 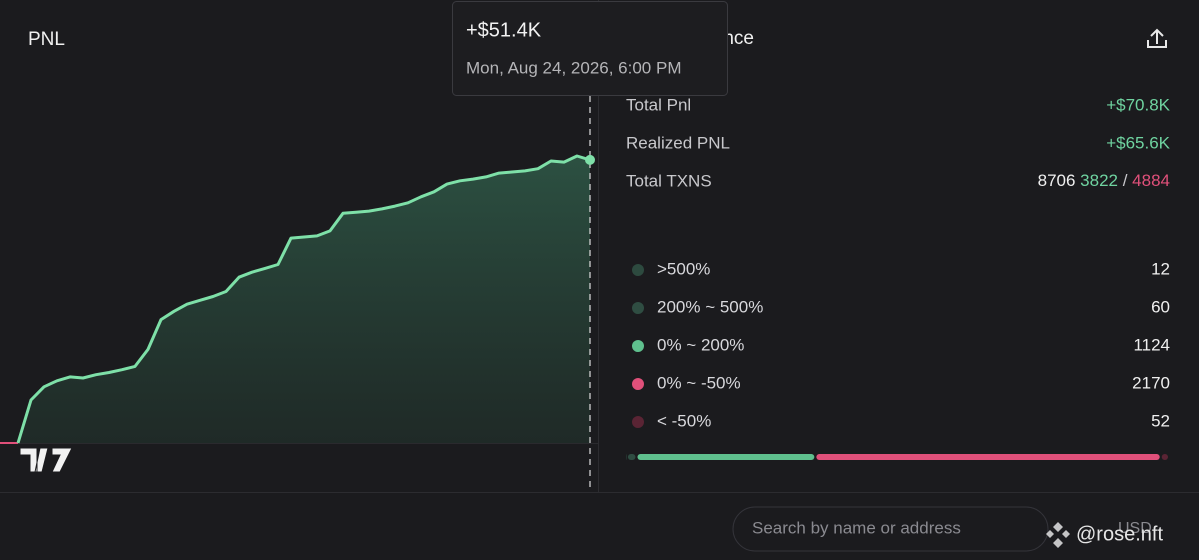 What do you see at coordinates (1160, 306) in the screenshot?
I see `bucket-count: 60` at bounding box center [1160, 306].